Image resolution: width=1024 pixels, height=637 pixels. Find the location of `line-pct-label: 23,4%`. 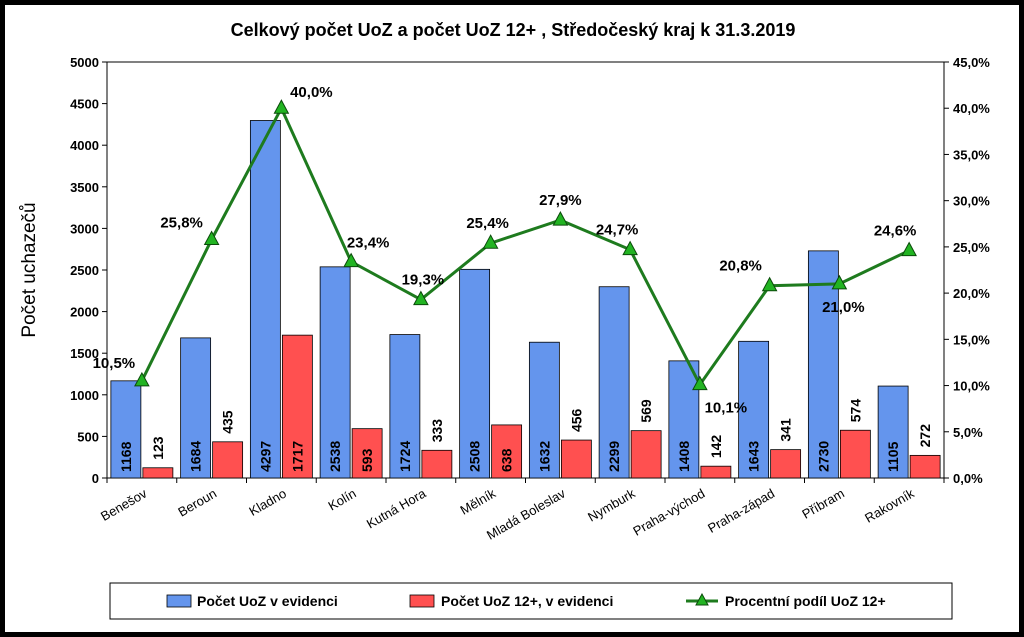

line-pct-label: 23,4% is located at coordinates (368, 243).